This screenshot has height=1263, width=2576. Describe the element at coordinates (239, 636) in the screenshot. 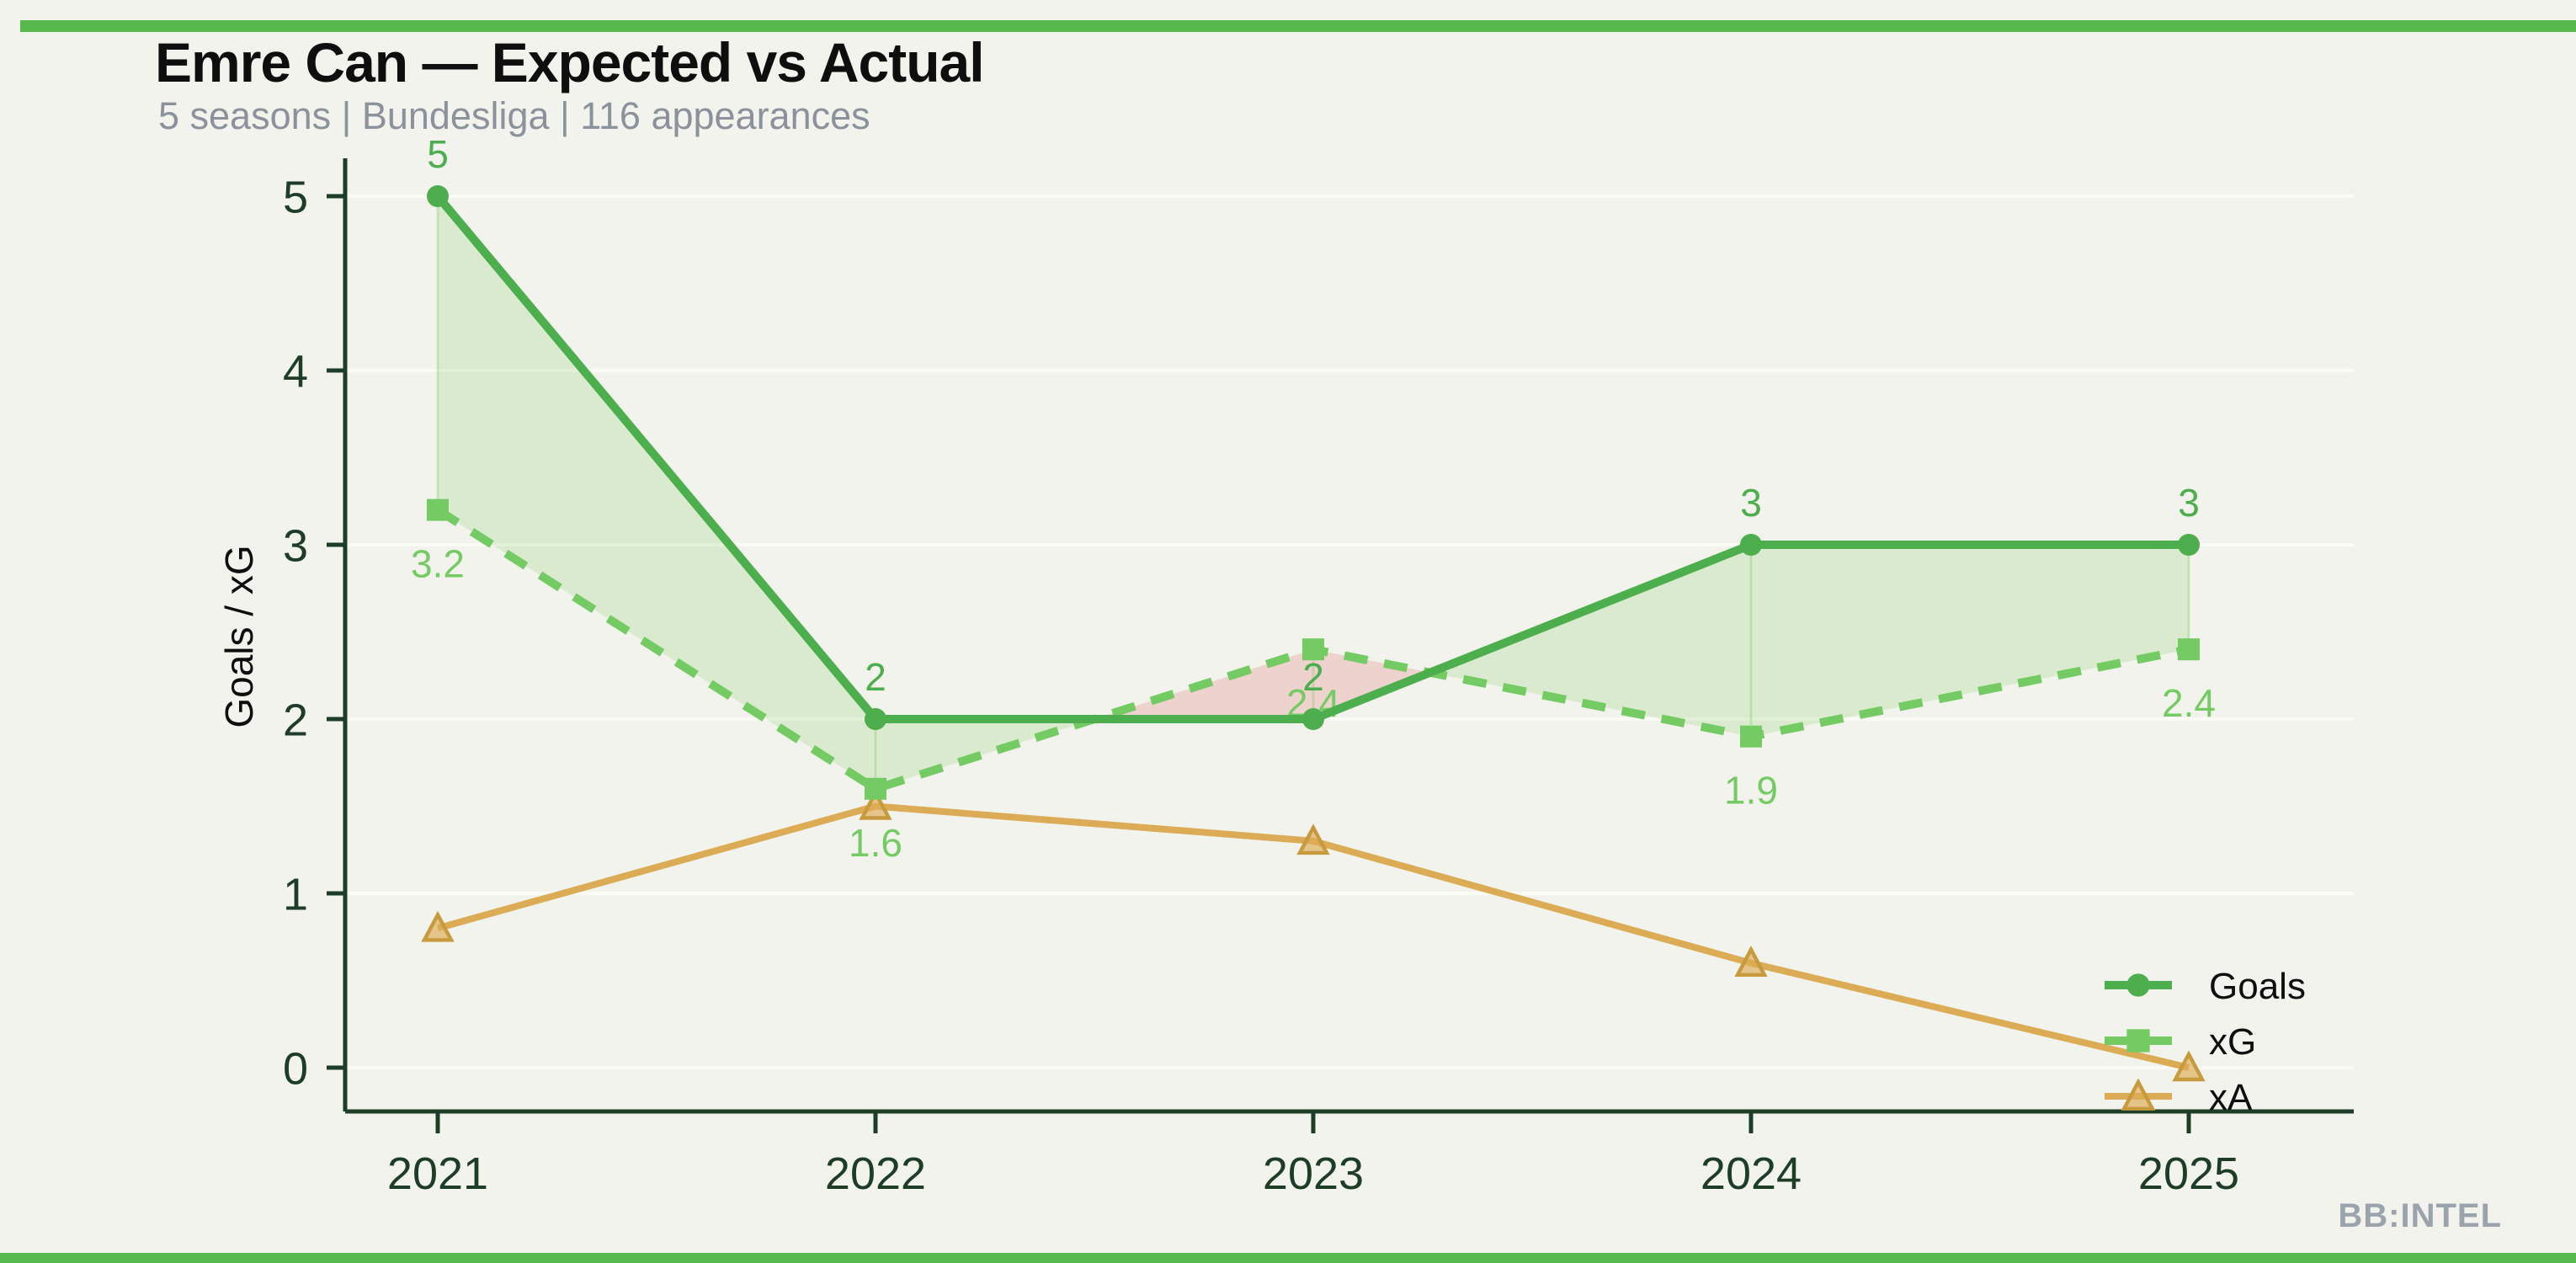

I see `y-axis-label: Goals / xG` at that location.